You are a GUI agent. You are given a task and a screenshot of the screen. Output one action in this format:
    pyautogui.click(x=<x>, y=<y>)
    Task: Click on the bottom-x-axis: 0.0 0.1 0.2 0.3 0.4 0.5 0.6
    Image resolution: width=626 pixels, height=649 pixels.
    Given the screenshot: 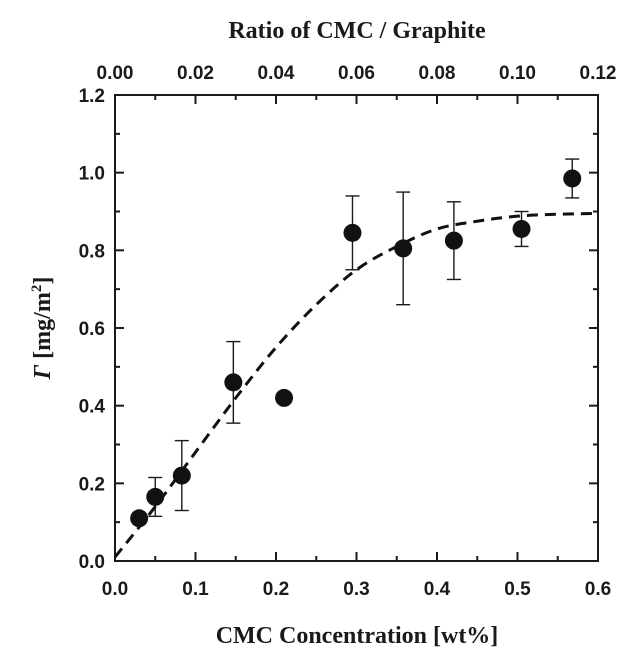 What is the action you would take?
    pyautogui.click(x=356, y=576)
    